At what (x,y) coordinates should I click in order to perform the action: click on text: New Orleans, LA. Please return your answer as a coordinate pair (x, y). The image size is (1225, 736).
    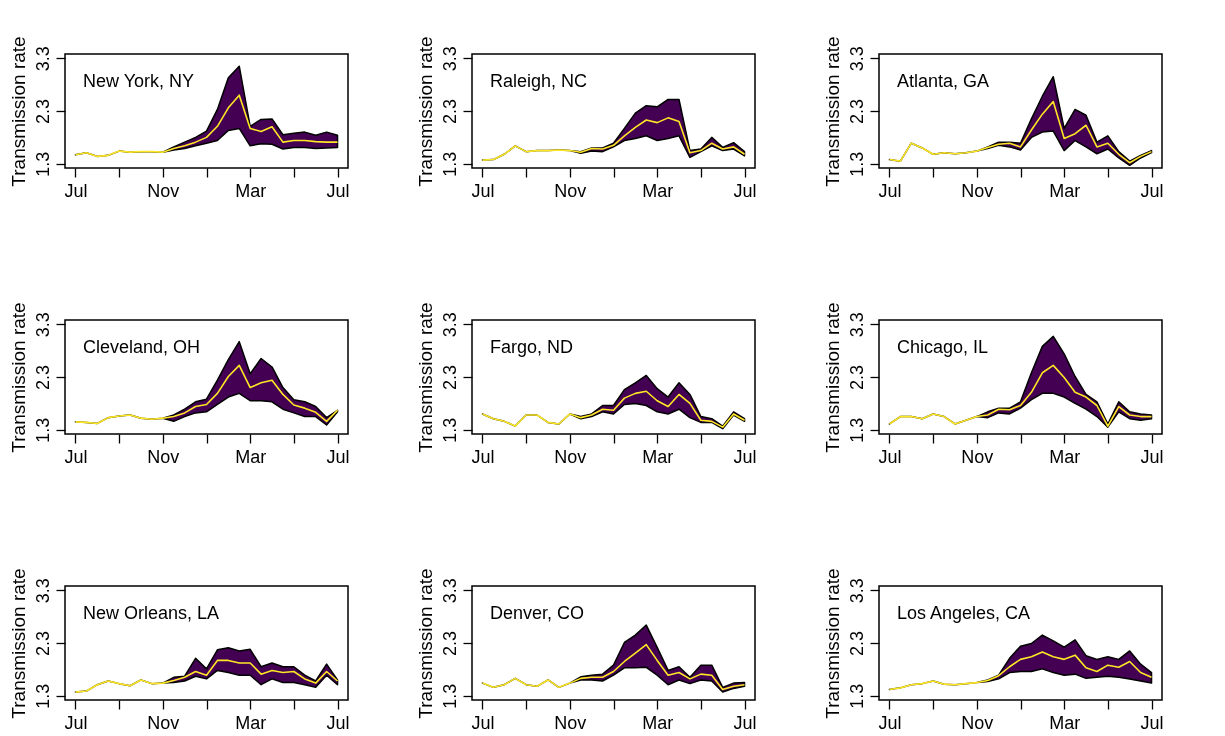
    Looking at the image, I should click on (151, 613).